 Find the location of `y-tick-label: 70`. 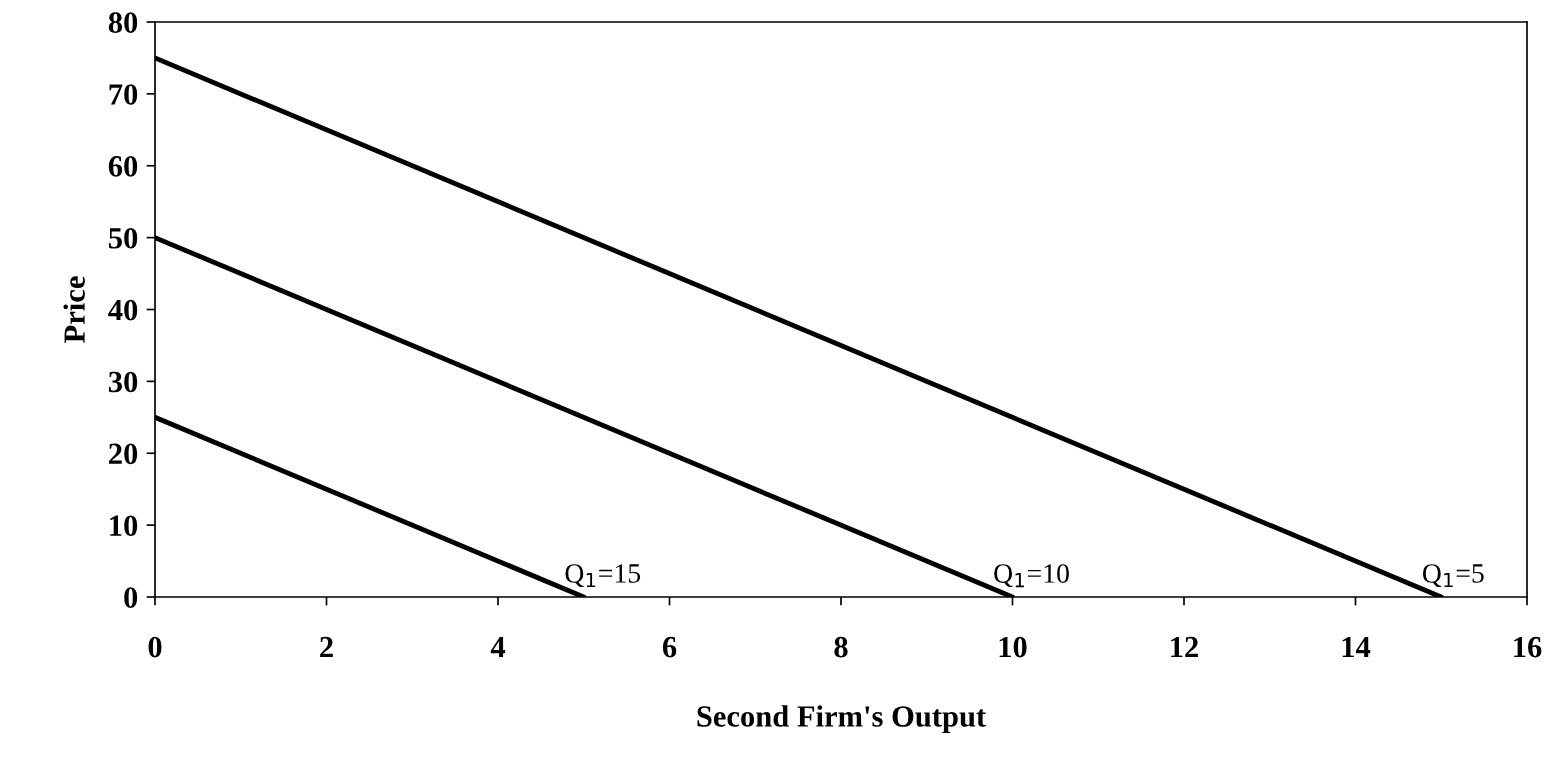

y-tick-label: 70 is located at coordinates (123, 94).